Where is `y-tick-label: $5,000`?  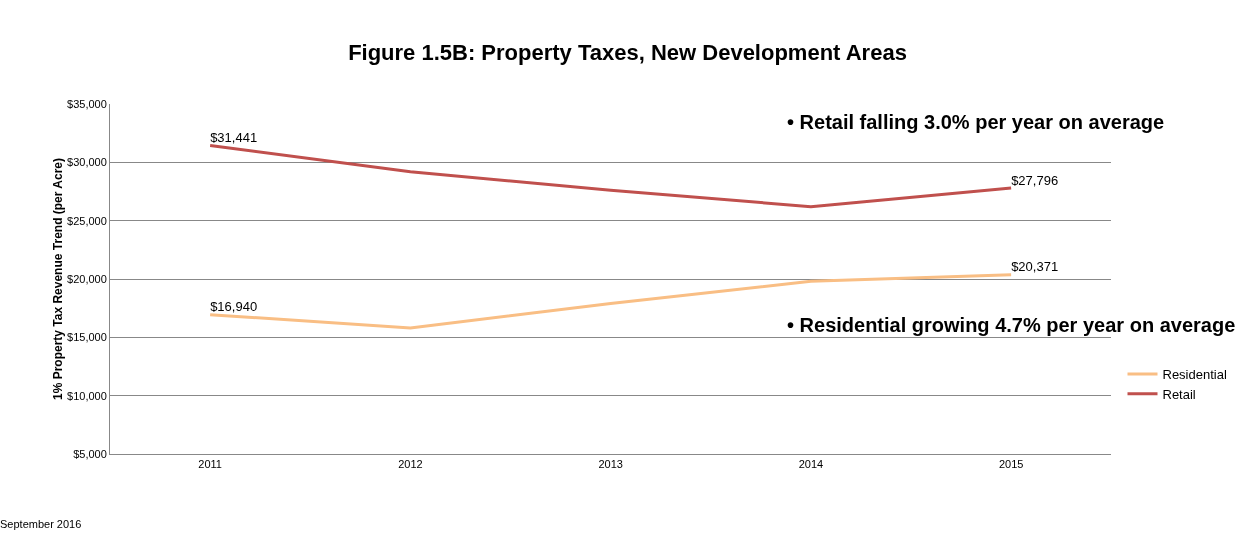 y-tick-label: $5,000 is located at coordinates (90, 453).